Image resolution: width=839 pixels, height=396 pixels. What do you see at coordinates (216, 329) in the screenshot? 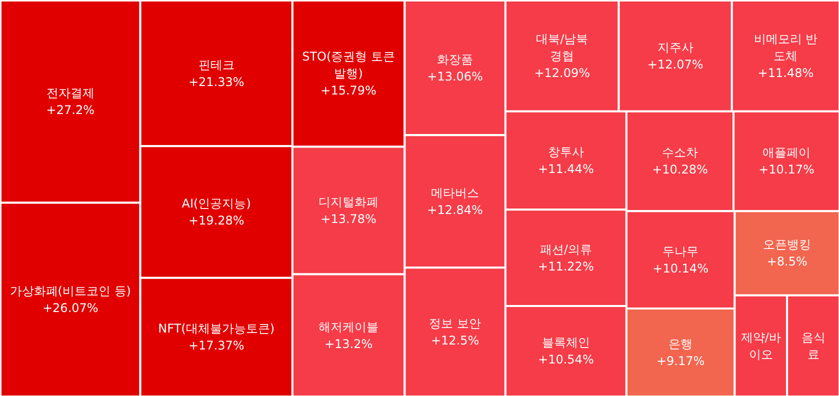
I see `category-label: NFT(대체불가능토큰)` at bounding box center [216, 329].